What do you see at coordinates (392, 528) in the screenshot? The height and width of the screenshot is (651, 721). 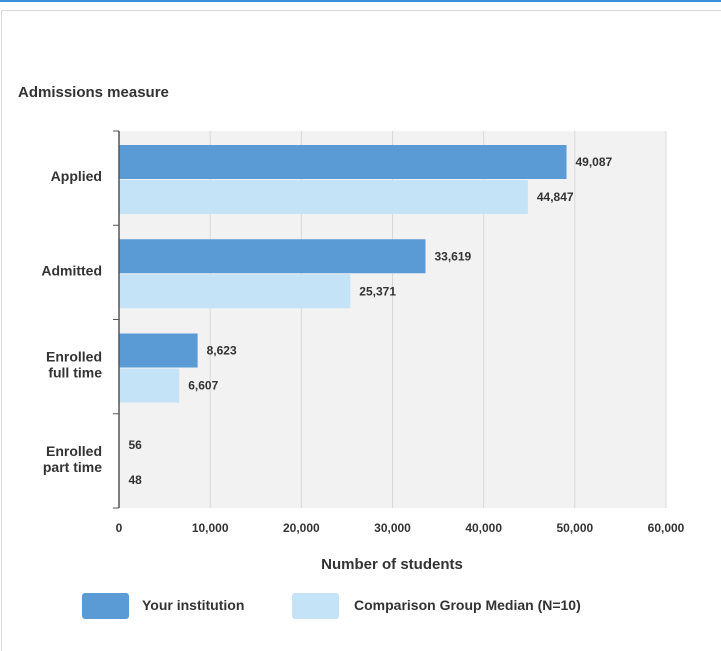 I see `x-tick-label: 30,000` at bounding box center [392, 528].